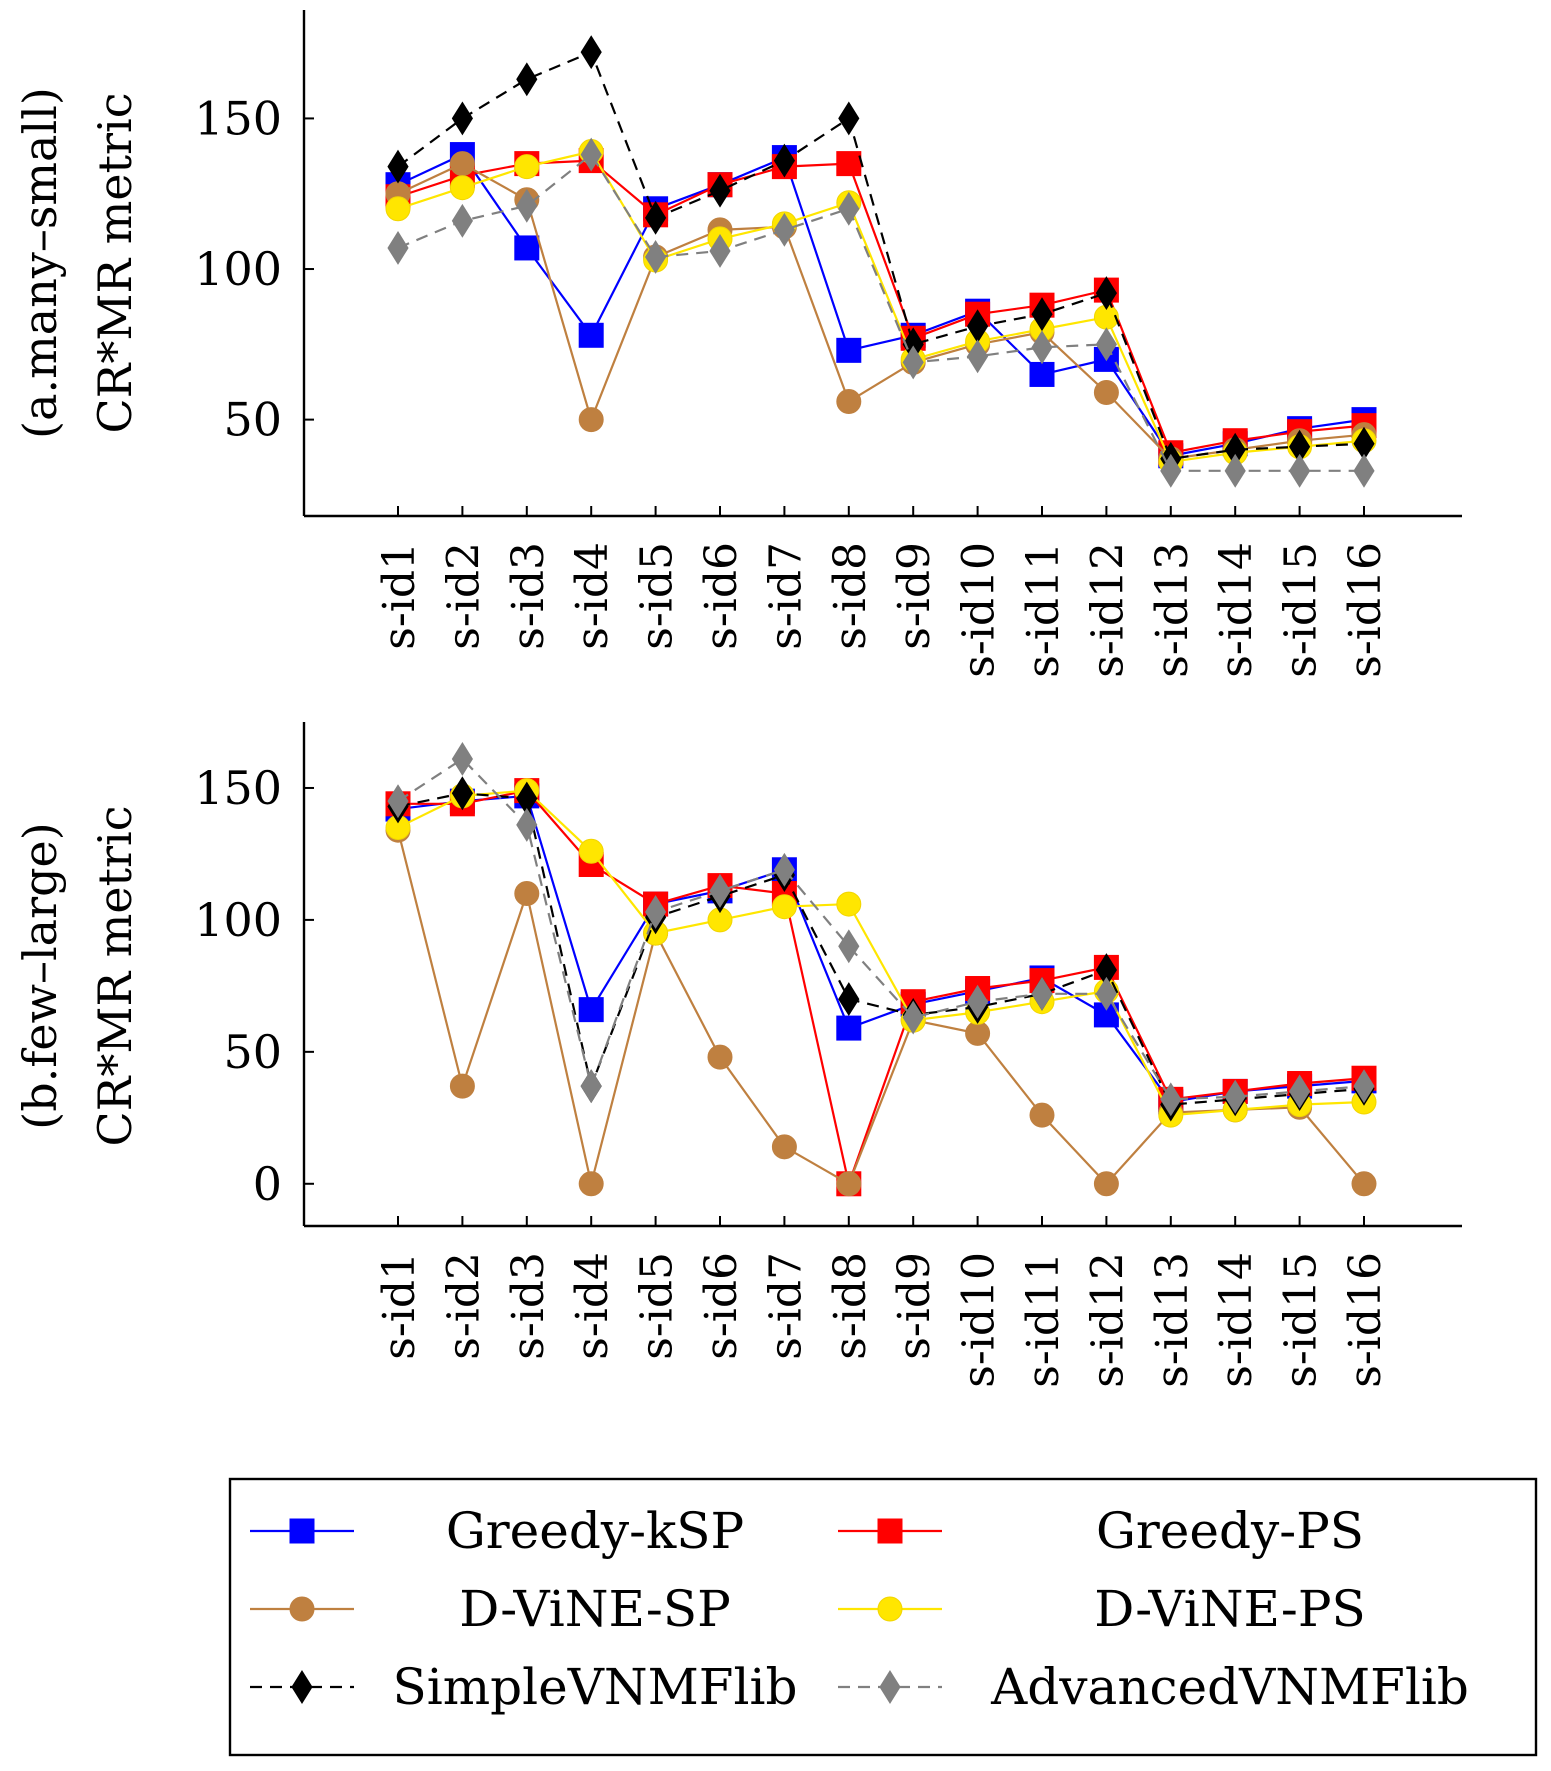 Image resolution: width=1551 pixels, height=1771 pixels. Describe the element at coordinates (115, 976) in the screenshot. I see `y-axis-title-line2: CR*MR metric` at that location.